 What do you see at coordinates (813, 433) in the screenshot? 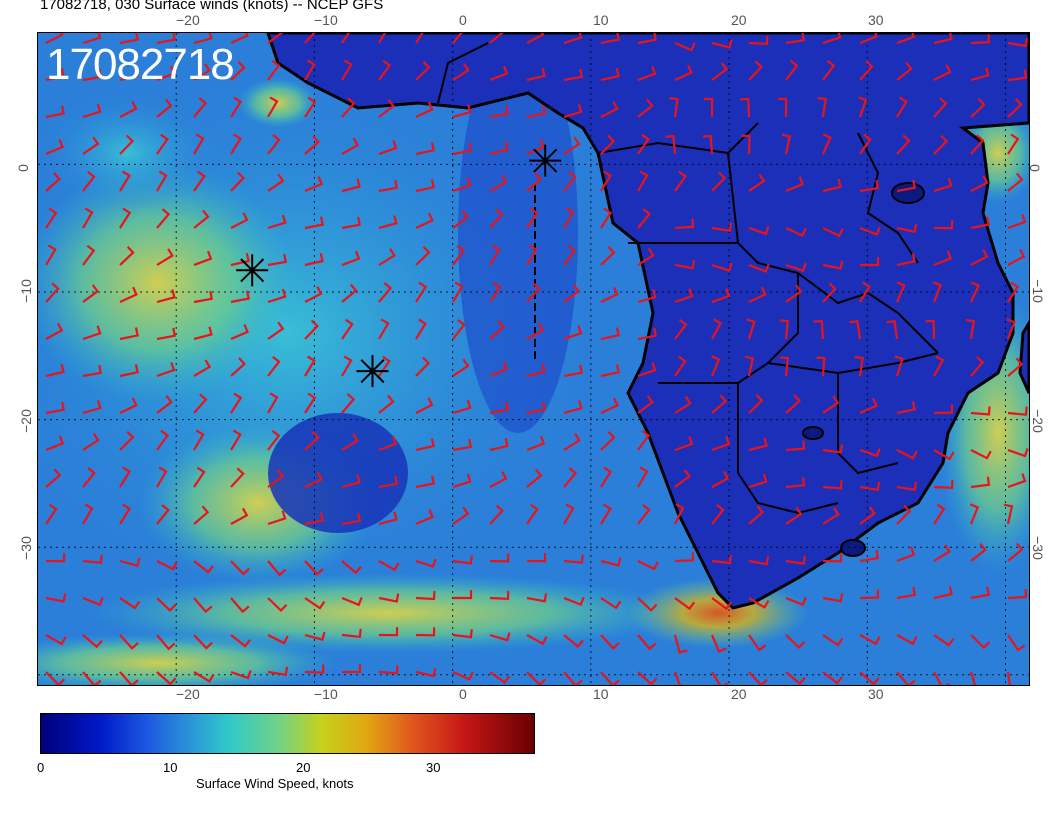
I see `lake` at bounding box center [813, 433].